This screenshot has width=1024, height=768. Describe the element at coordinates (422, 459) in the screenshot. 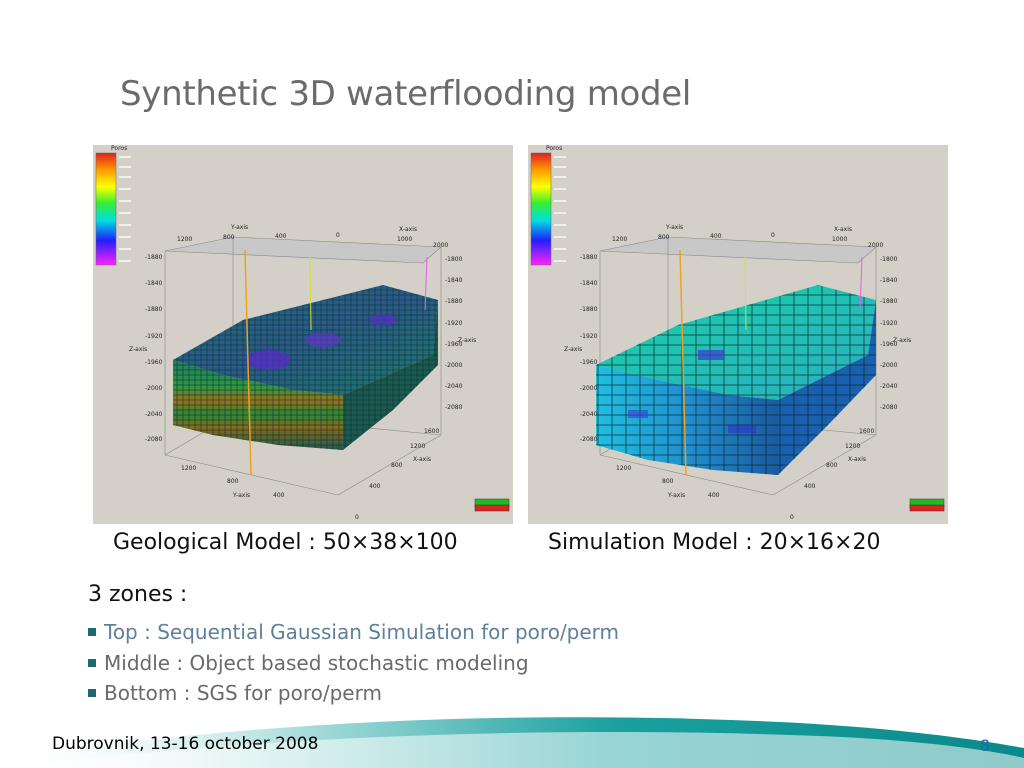

I see `x-axis-title-bottom: X-axis` at that location.